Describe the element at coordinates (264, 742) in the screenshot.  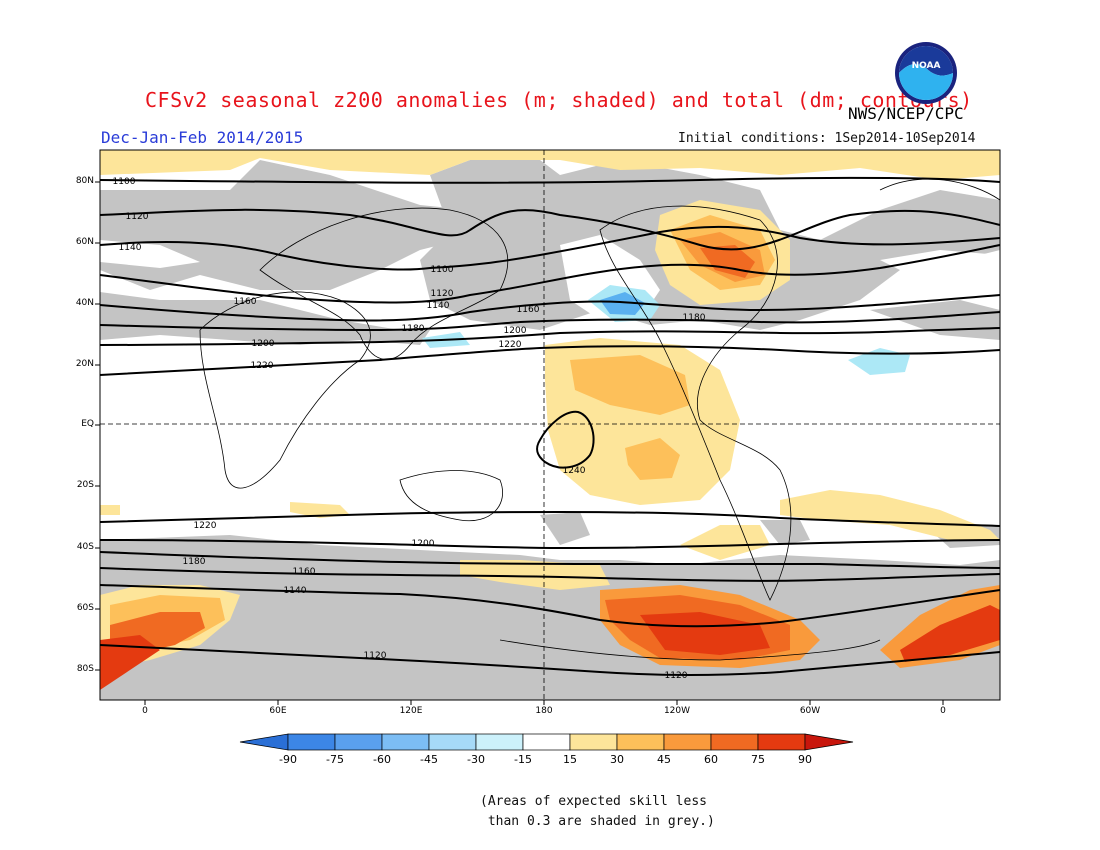
I see `colorbar-arrow-left` at that location.